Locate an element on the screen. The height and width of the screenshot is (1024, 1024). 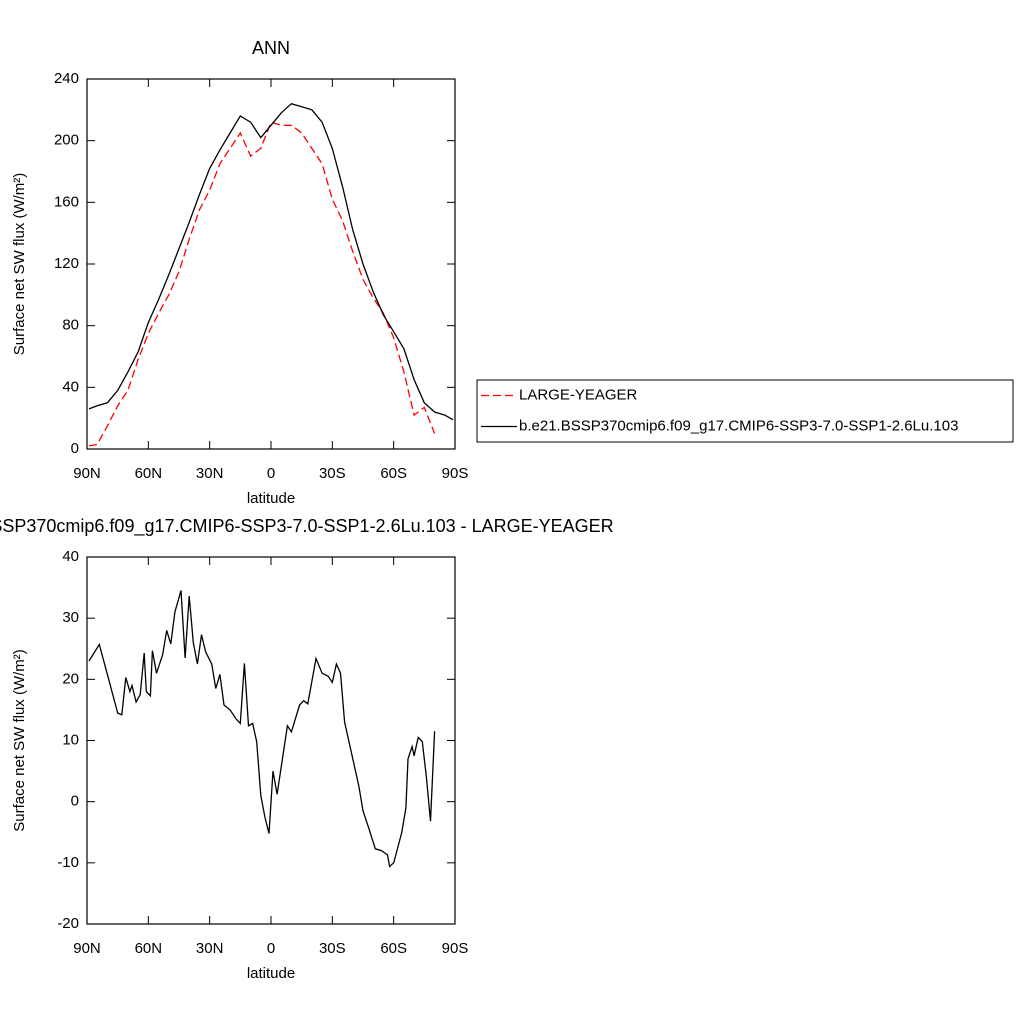
legend-label: LARGE-YEAGER is located at coordinates (578, 394).